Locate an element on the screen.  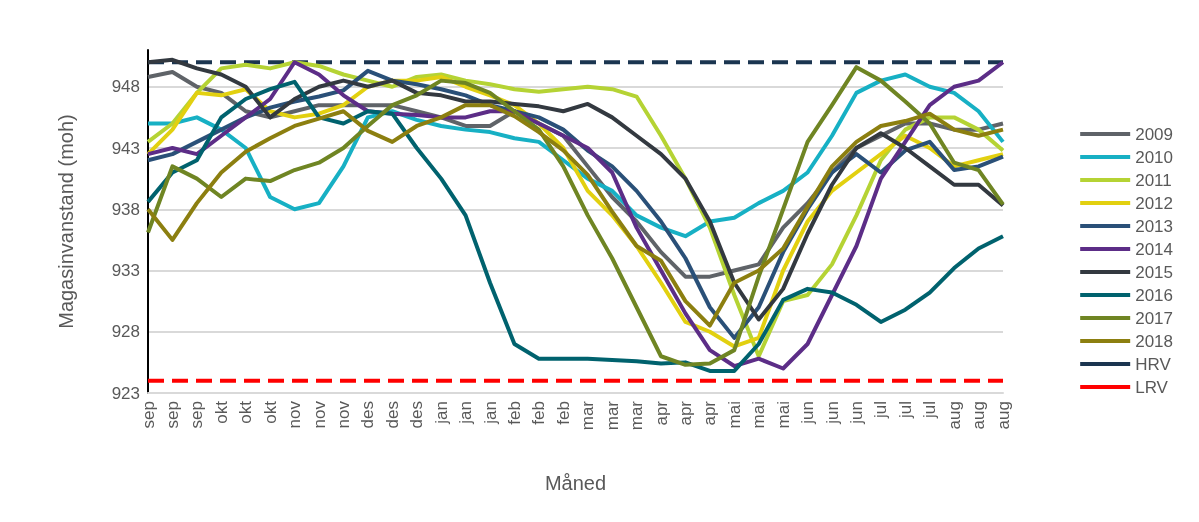
y-tick-label: 933 is located at coordinates (125, 270).